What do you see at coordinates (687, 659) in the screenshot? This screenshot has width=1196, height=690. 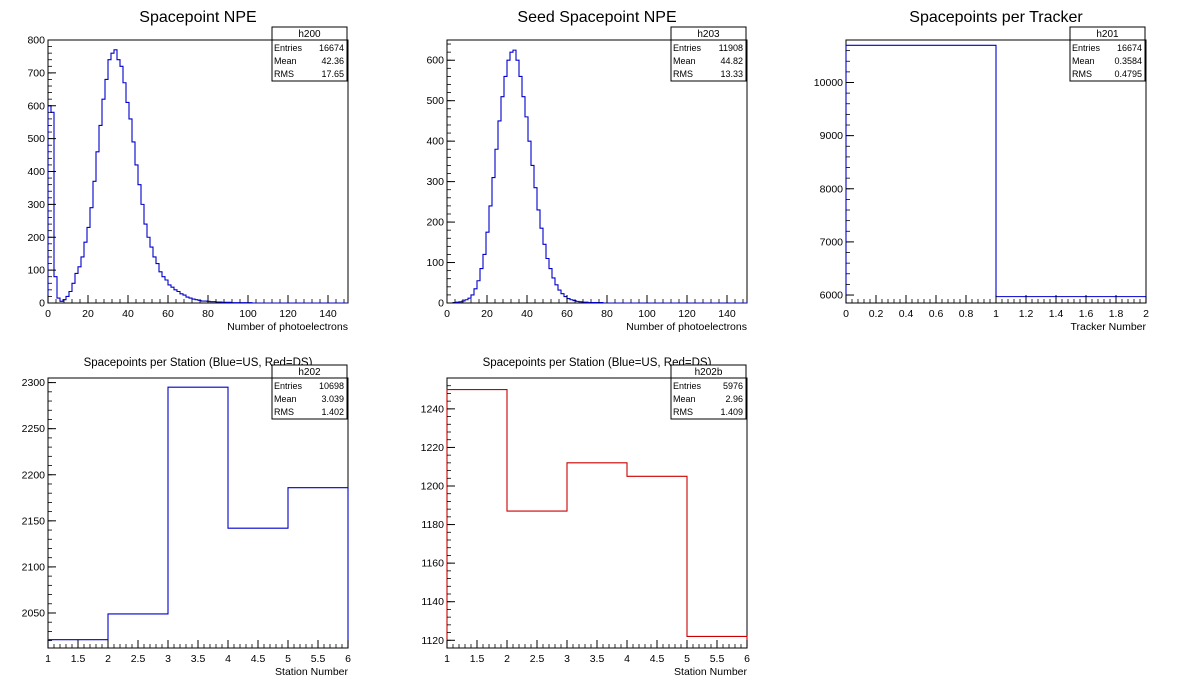 I see `x-tick-label: 5` at bounding box center [687, 659].